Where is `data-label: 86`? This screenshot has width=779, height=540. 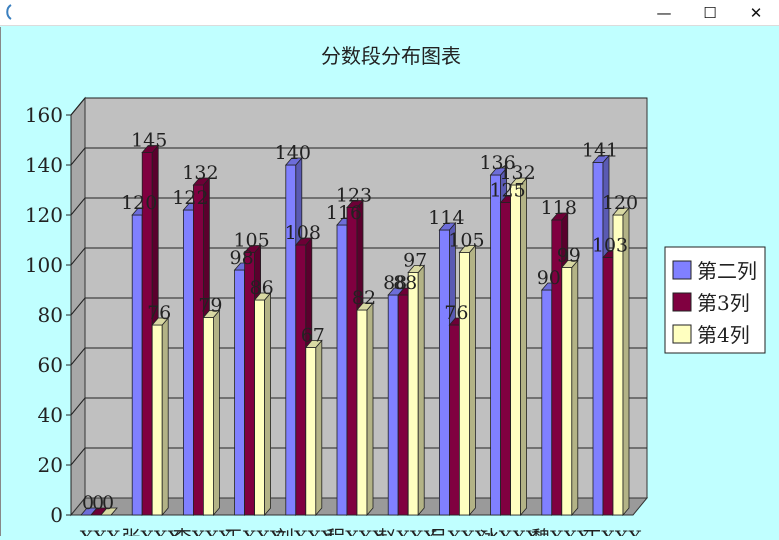
data-label: 86 is located at coordinates (262, 288).